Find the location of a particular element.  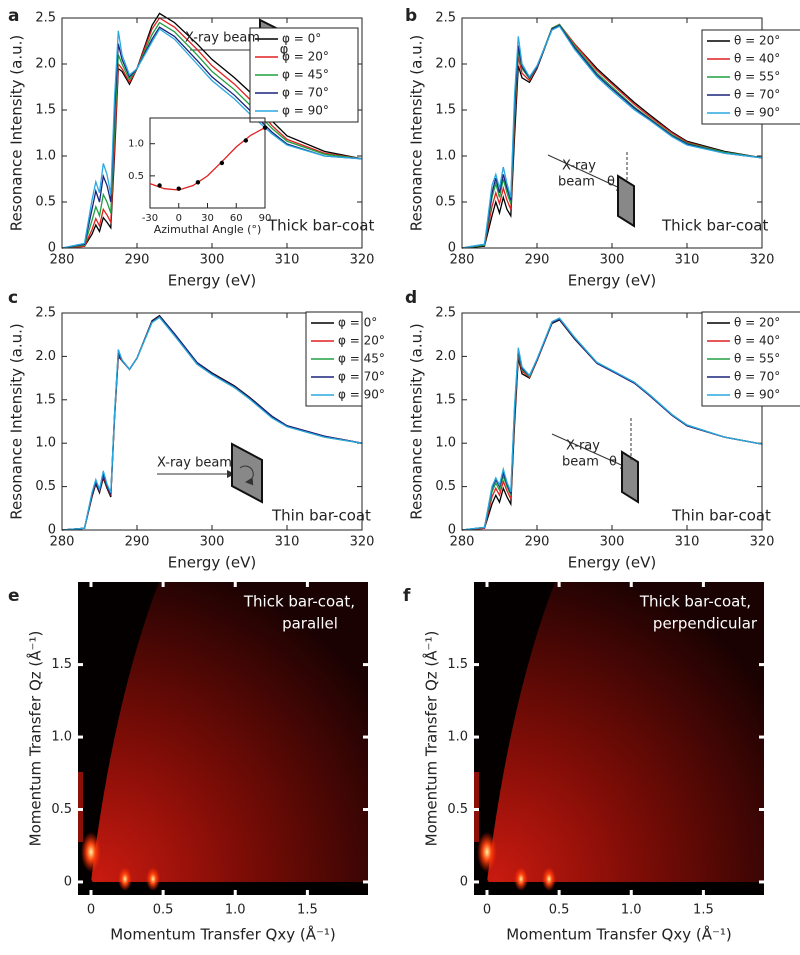

scattering-region is located at coordinates (229, 732).